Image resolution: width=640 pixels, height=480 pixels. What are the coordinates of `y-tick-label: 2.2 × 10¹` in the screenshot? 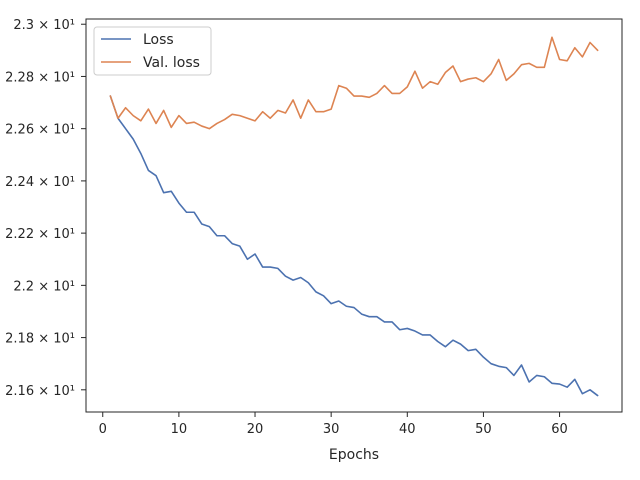 It's located at (44, 286).